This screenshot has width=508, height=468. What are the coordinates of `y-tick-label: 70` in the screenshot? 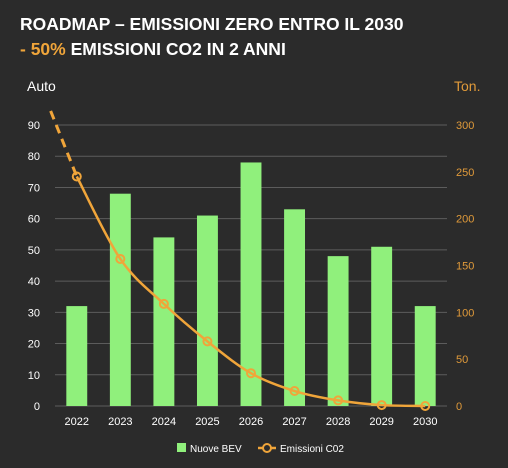 It's located at (34, 188).